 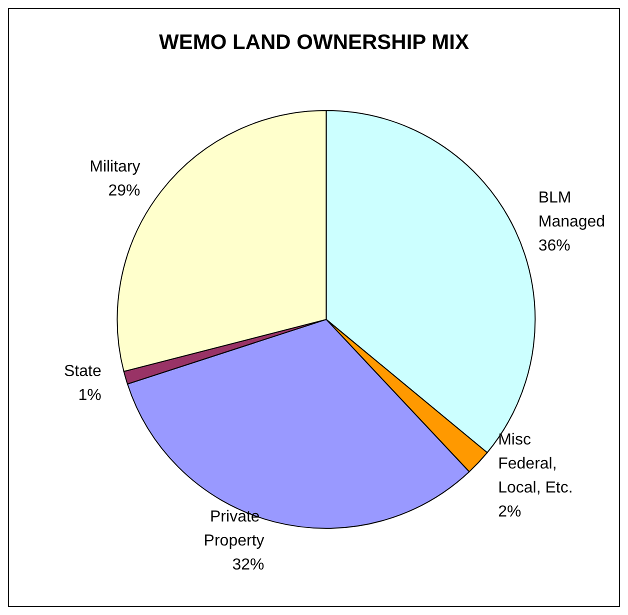 What do you see at coordinates (83, 371) in the screenshot?
I see `slice-label: State` at bounding box center [83, 371].